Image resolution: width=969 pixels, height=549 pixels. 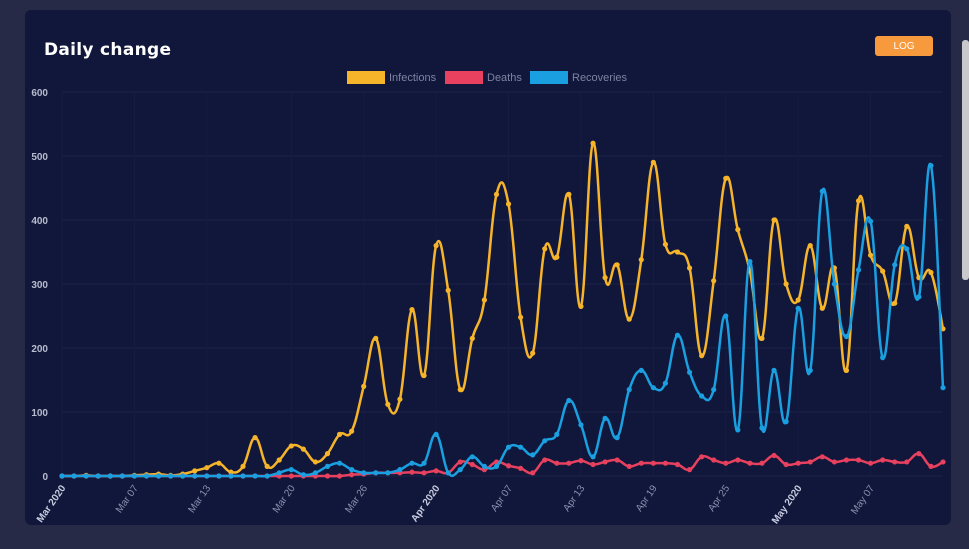 I want to click on legend-label: Recoveries, so click(x=600, y=78).